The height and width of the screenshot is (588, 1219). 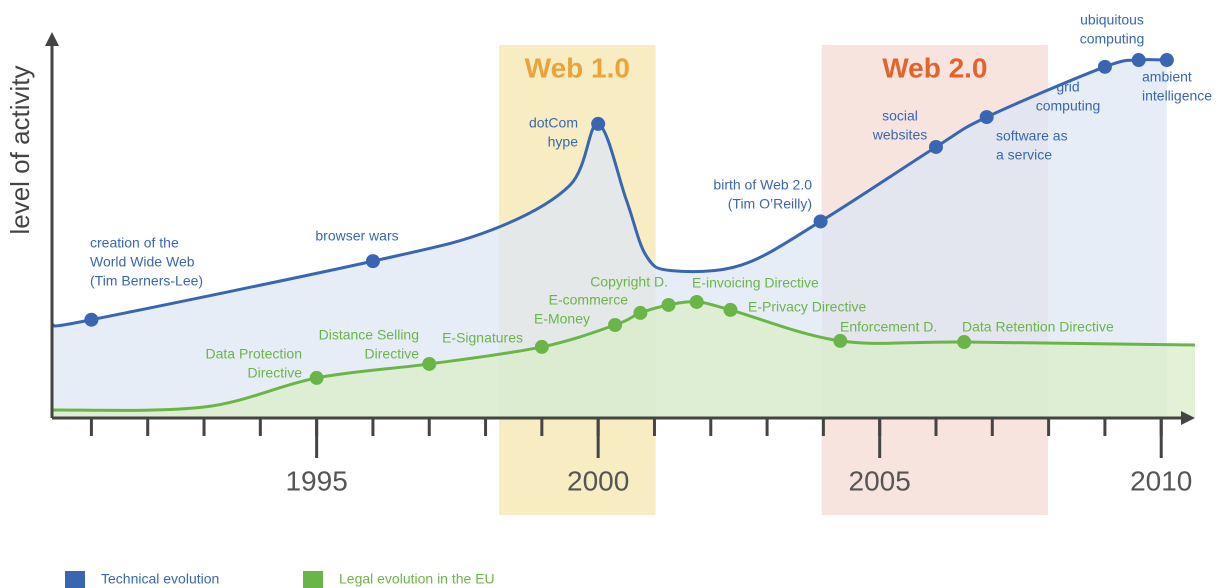 What do you see at coordinates (369, 335) in the screenshot?
I see `event-label: Distance Selling` at bounding box center [369, 335].